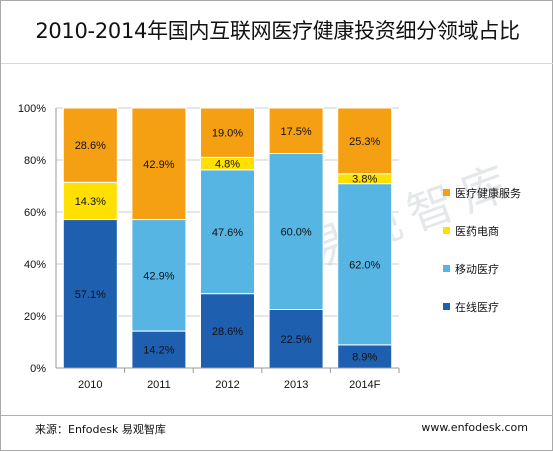 The image size is (553, 452). I want to click on x-tick-label: 2010, so click(90, 385).